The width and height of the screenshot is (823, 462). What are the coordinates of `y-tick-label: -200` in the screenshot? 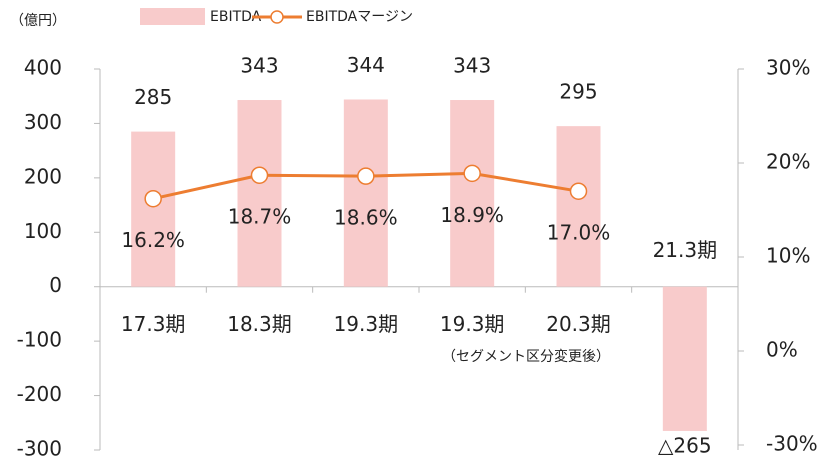 It's located at (39, 394).